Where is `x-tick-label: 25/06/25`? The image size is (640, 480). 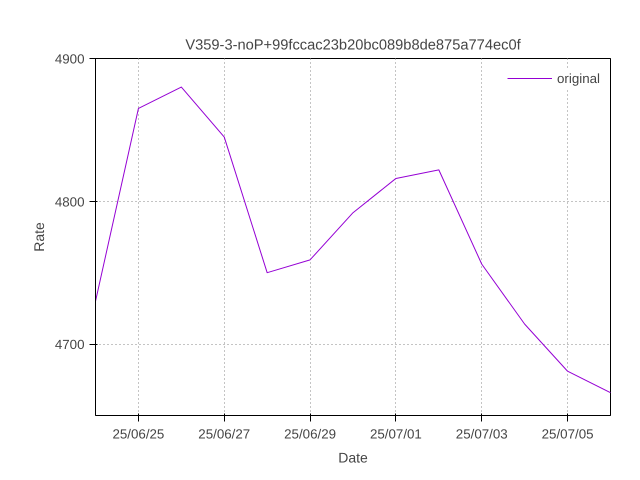
x-tick-label: 25/06/25 is located at coordinates (138, 434).